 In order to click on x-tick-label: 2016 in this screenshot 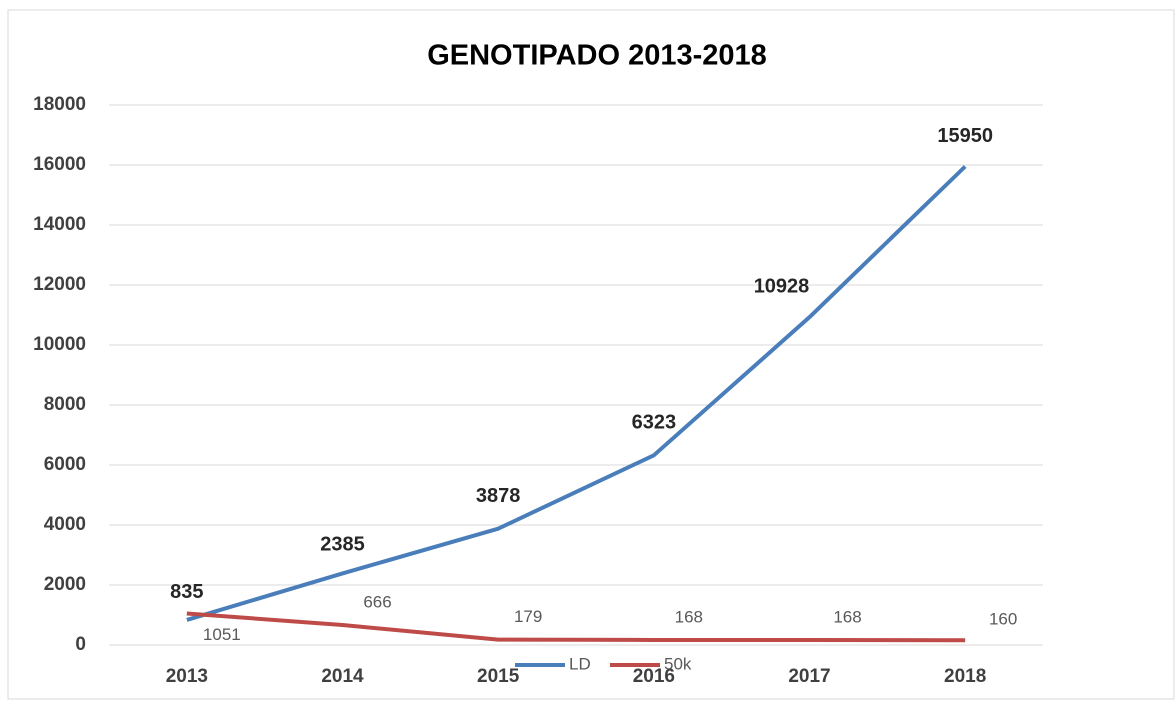, I will do `click(654, 676)`.